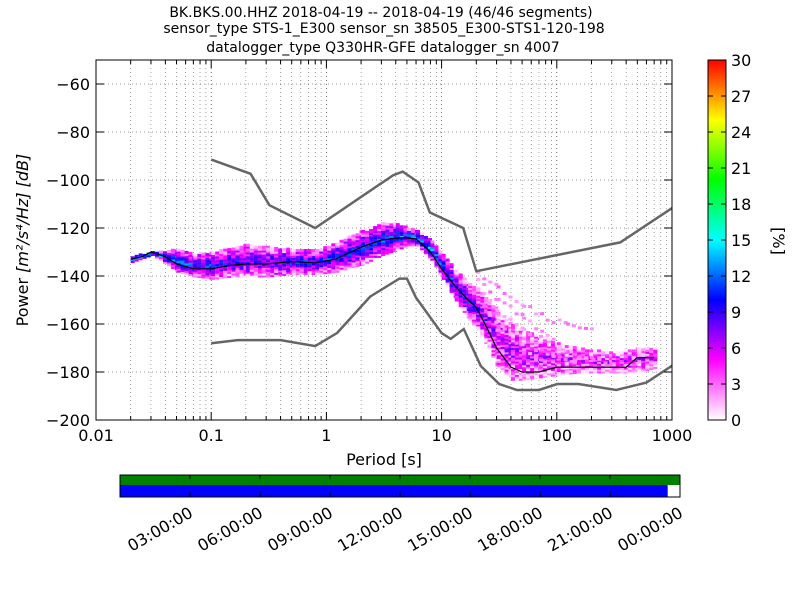  I want to click on mean-curve, so click(392, 304).